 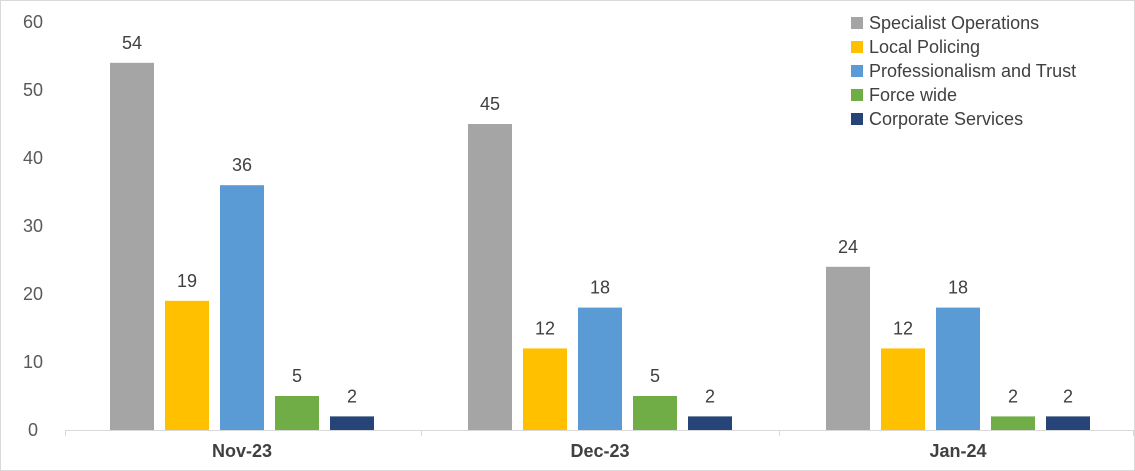 What do you see at coordinates (33, 90) in the screenshot?
I see `y-tick-label: 50` at bounding box center [33, 90].